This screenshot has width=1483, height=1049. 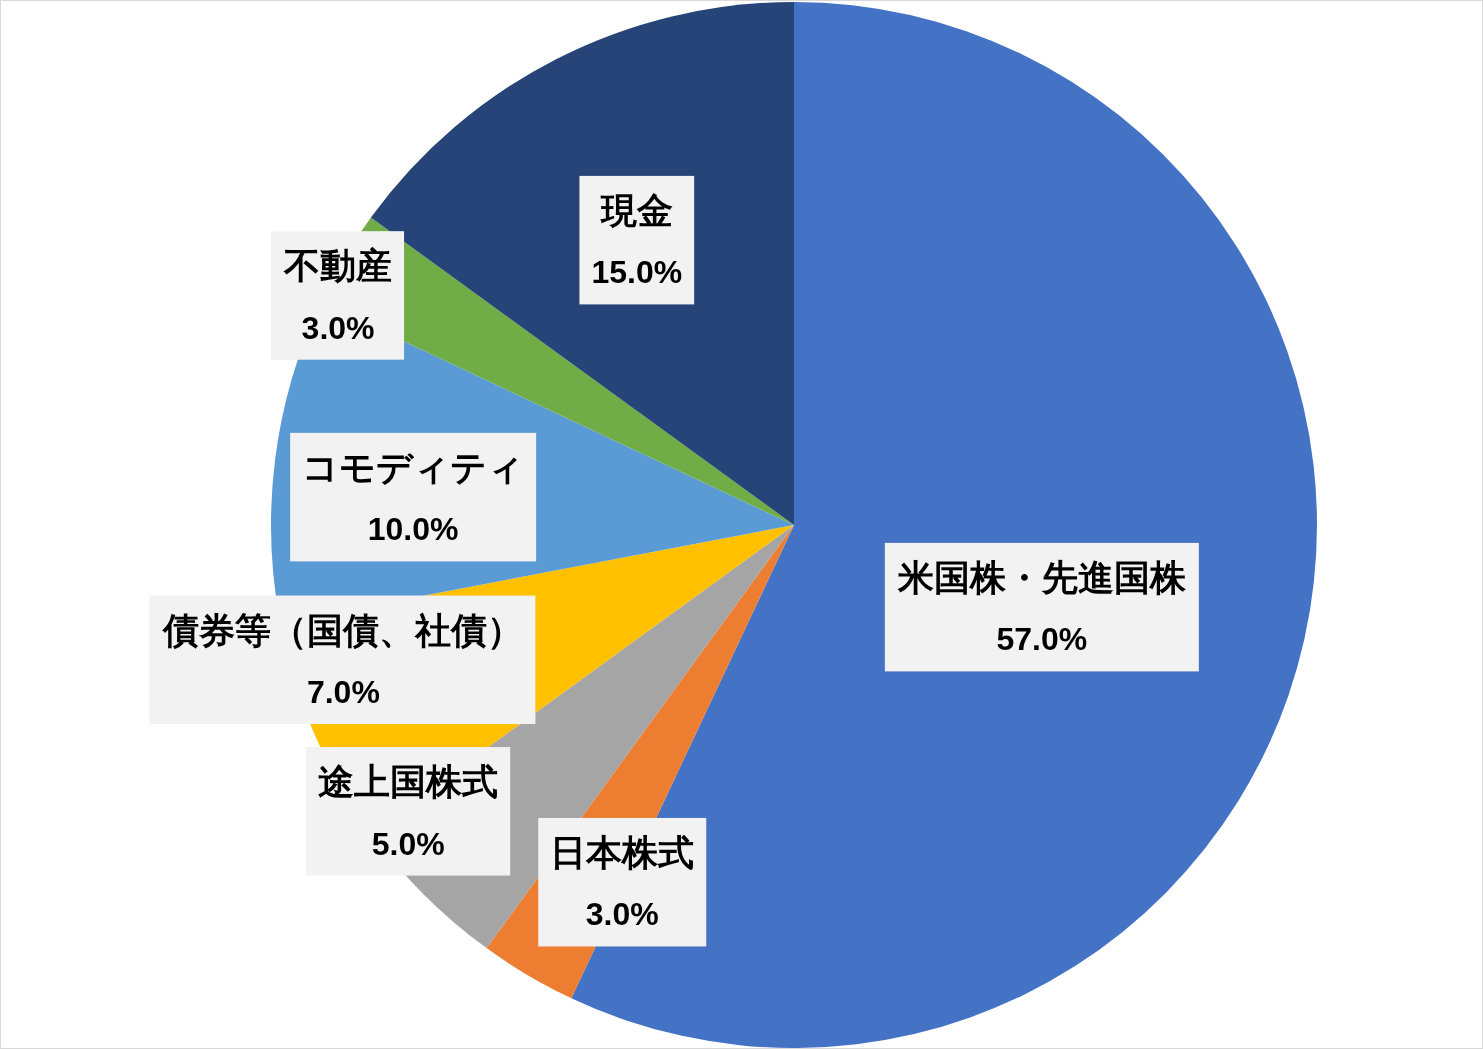 I want to click on data-label: 10.0%, so click(x=413, y=529).